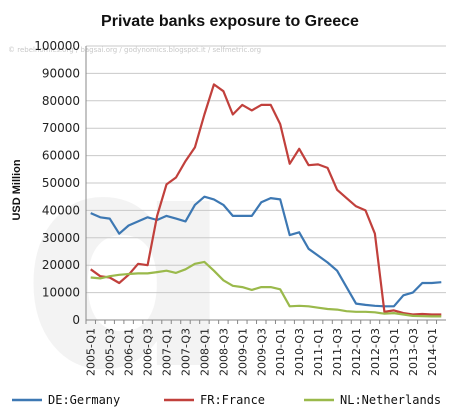 Image resolution: width=460 pixels, height=420 pixels. Describe the element at coordinates (232, 400) in the screenshot. I see `legend-label: FR:France` at that location.